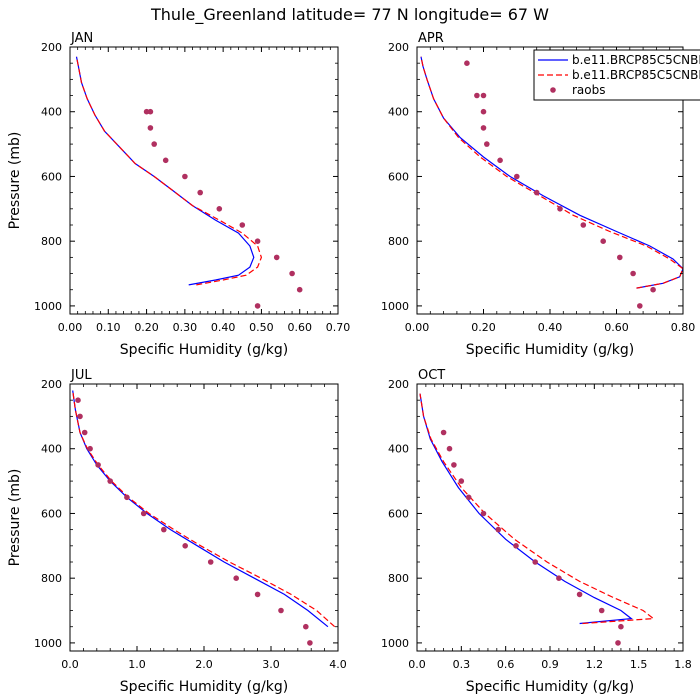 This screenshot has height=700, width=700. What do you see at coordinates (683, 664) in the screenshot?
I see `x-tick-label: 1.8` at bounding box center [683, 664].